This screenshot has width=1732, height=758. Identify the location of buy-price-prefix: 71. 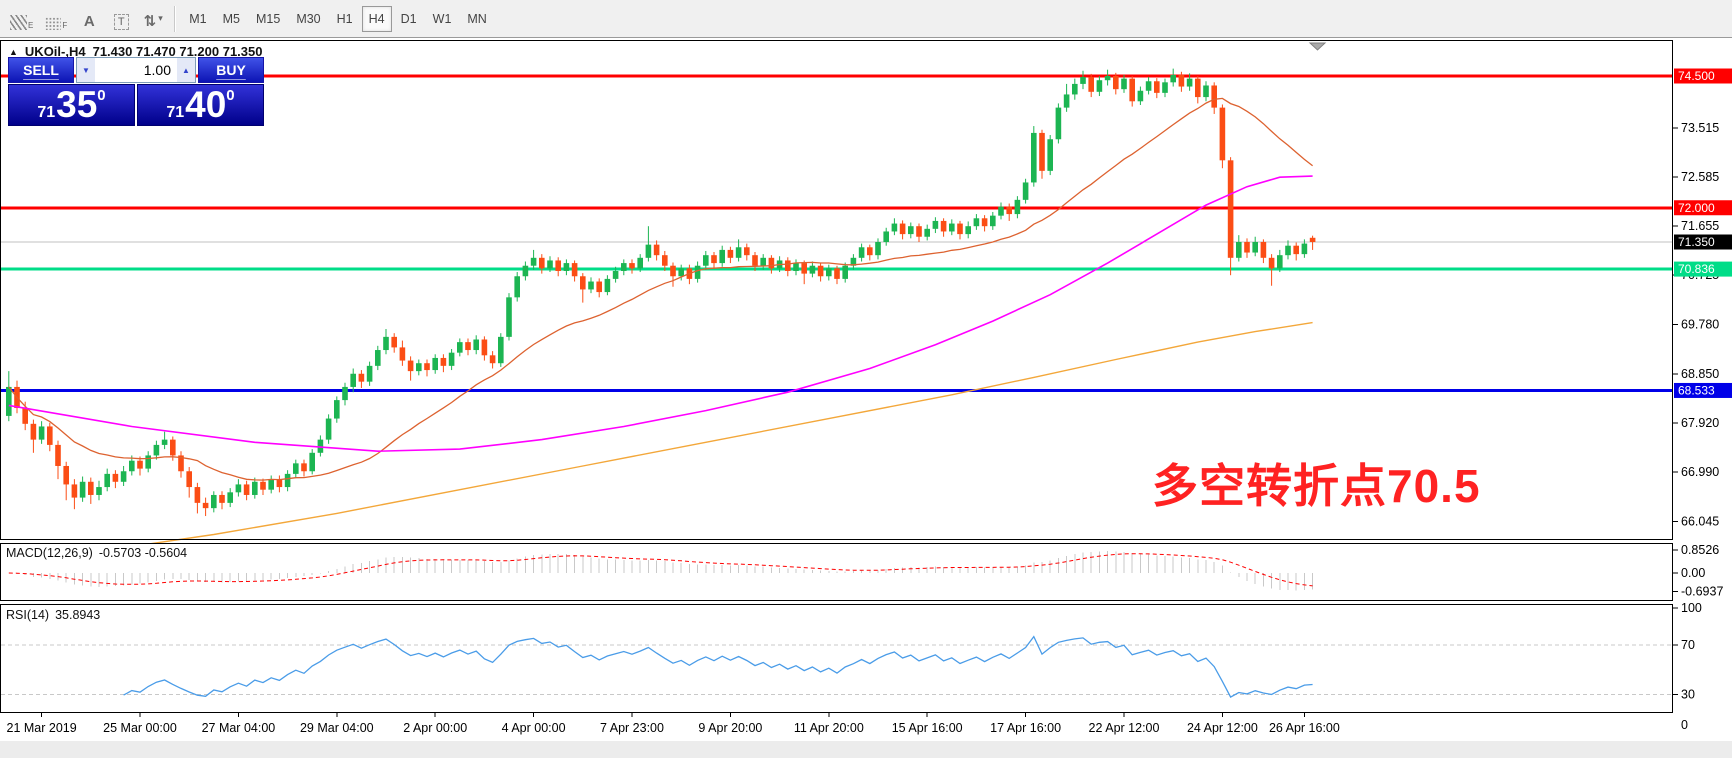
(175, 112).